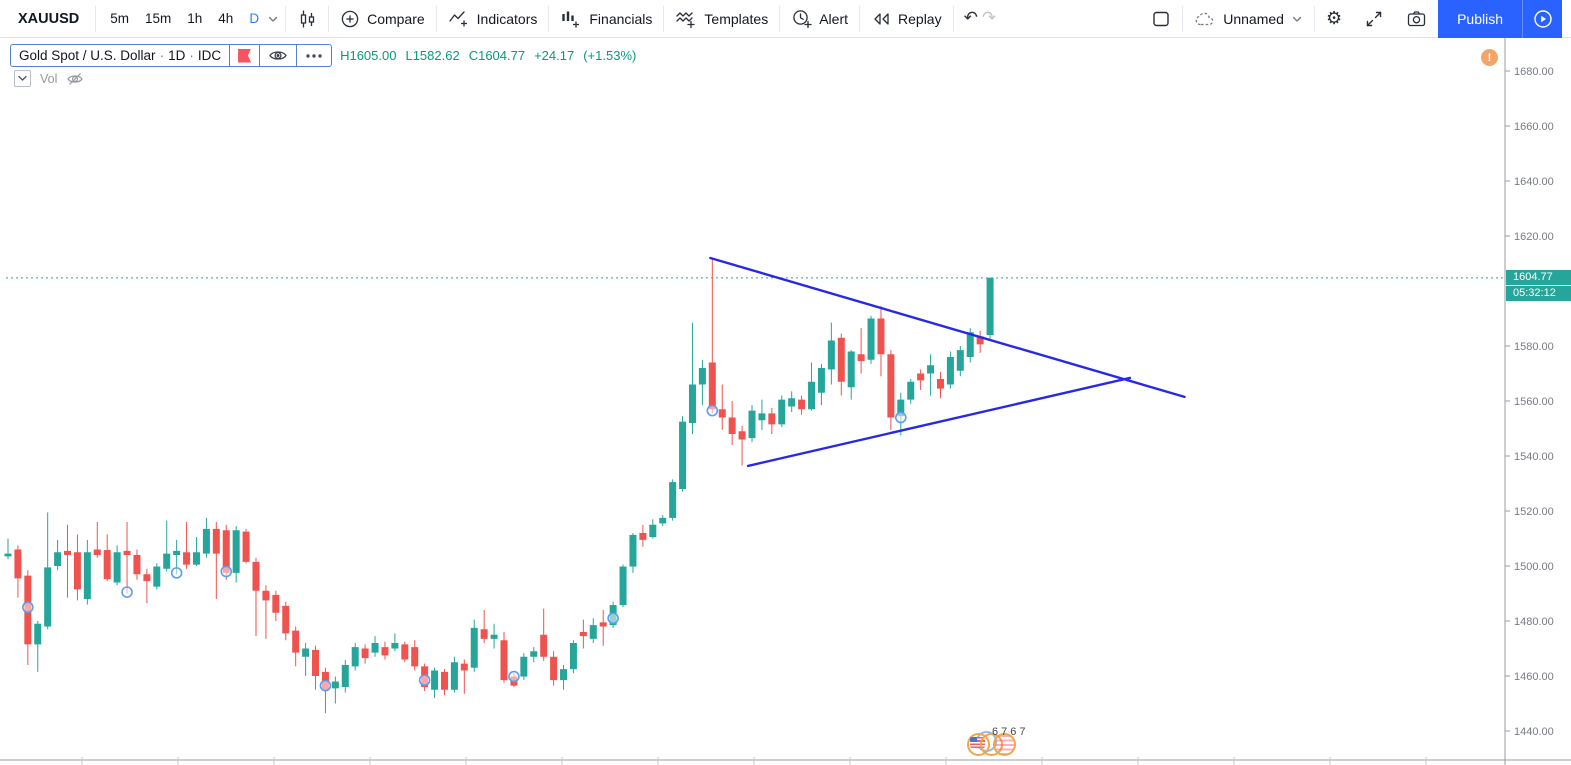 This screenshot has height=765, width=1571. I want to click on price-axis-label: 1460.00, so click(1534, 677).